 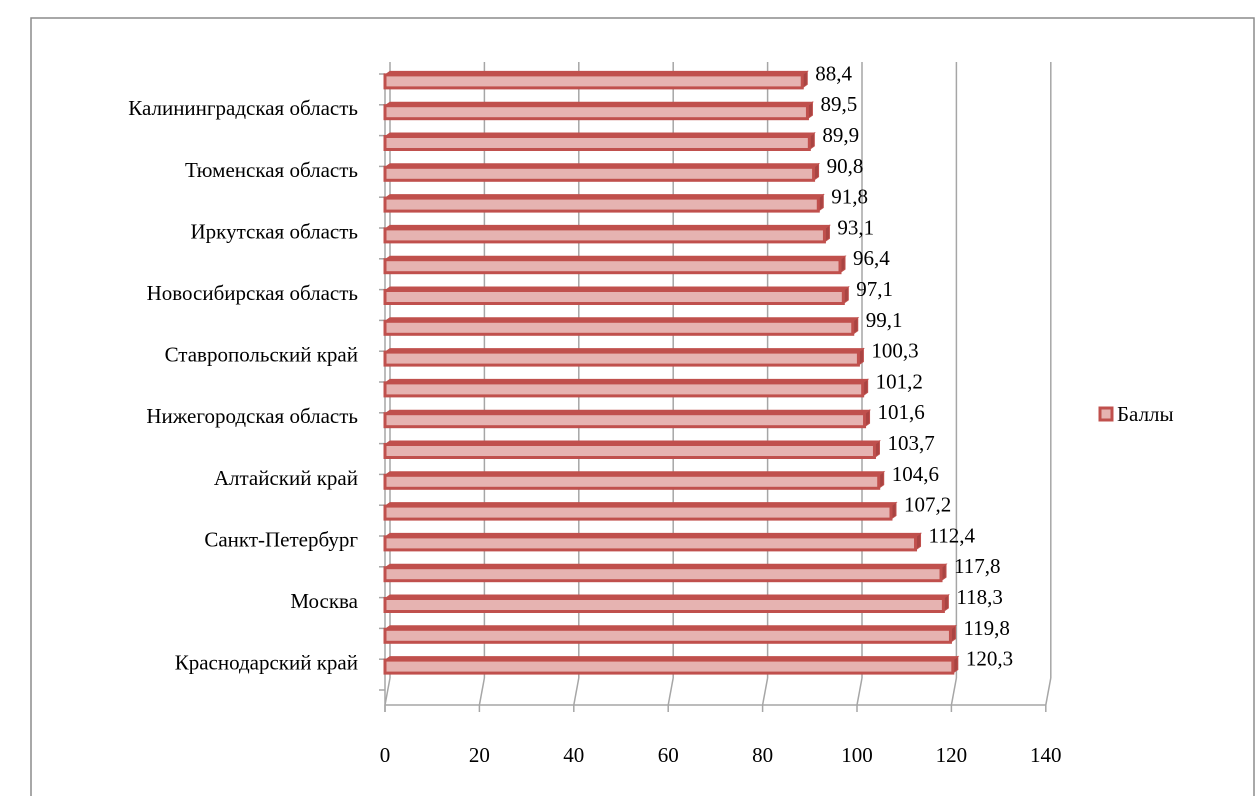 What do you see at coordinates (849, 197) in the screenshot?
I see `data-label: 91,8` at bounding box center [849, 197].